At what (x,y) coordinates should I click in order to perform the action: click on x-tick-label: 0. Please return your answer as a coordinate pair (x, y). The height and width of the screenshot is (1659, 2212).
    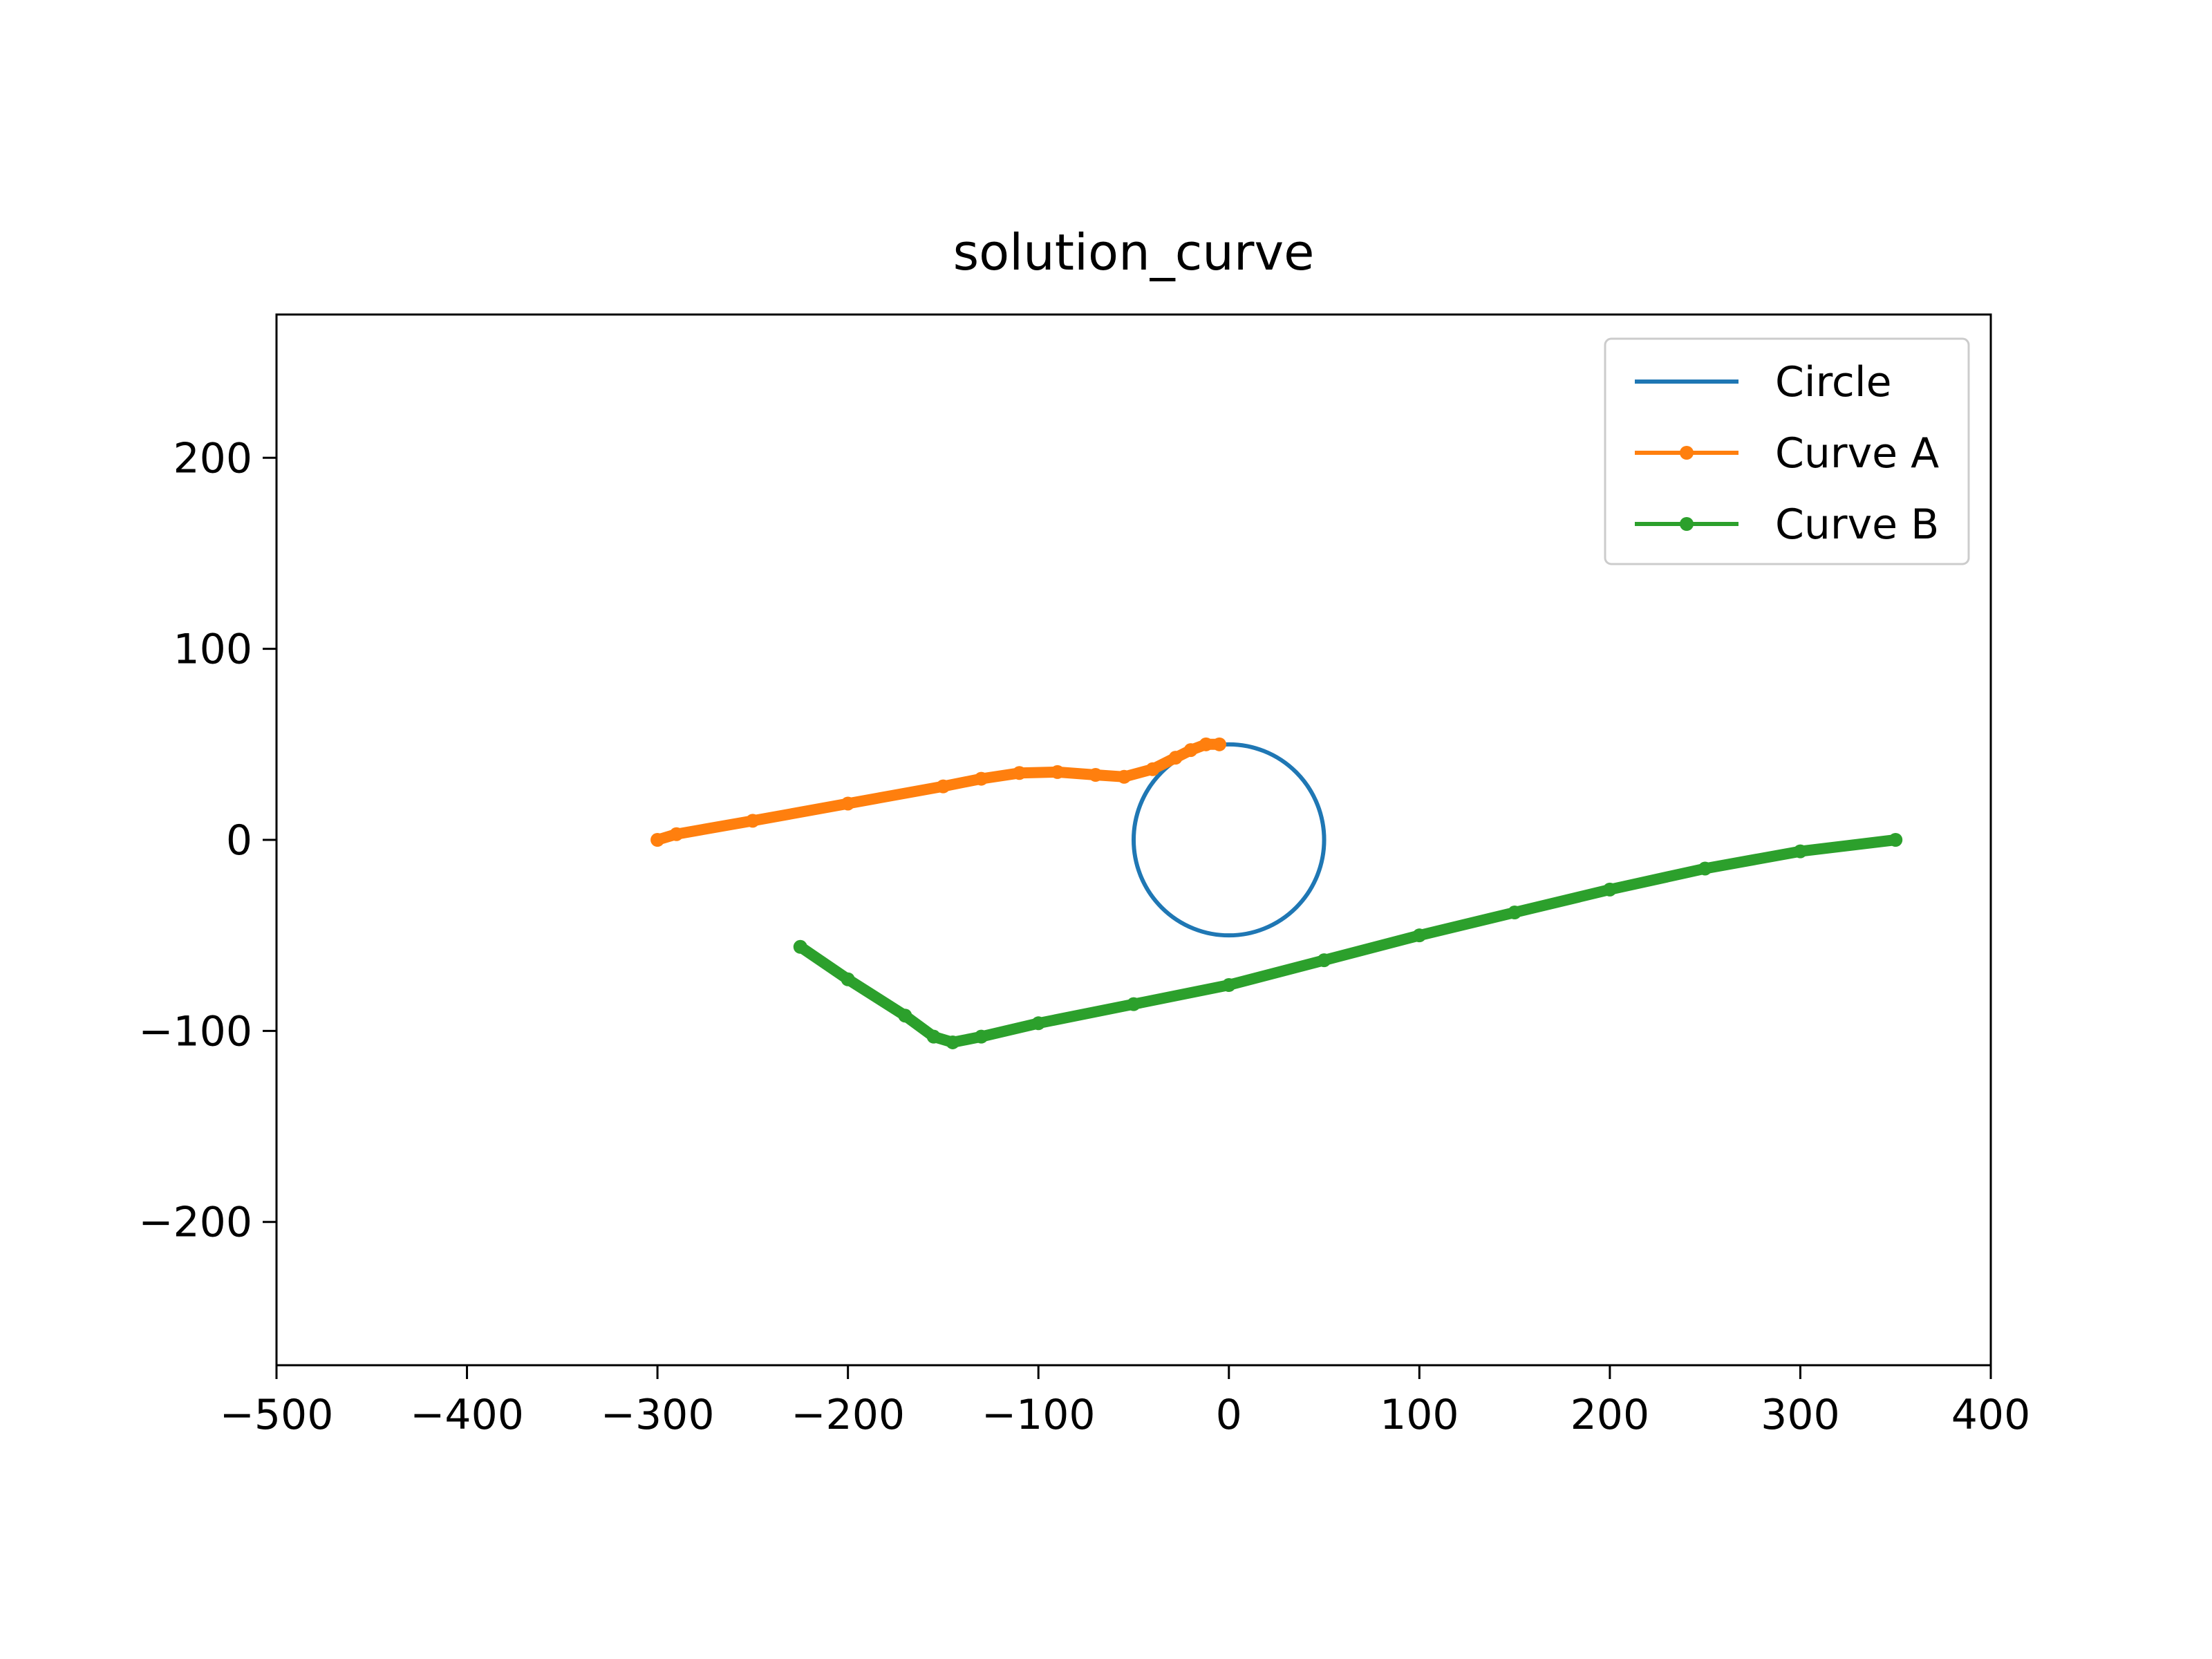
    Looking at the image, I should click on (1229, 1415).